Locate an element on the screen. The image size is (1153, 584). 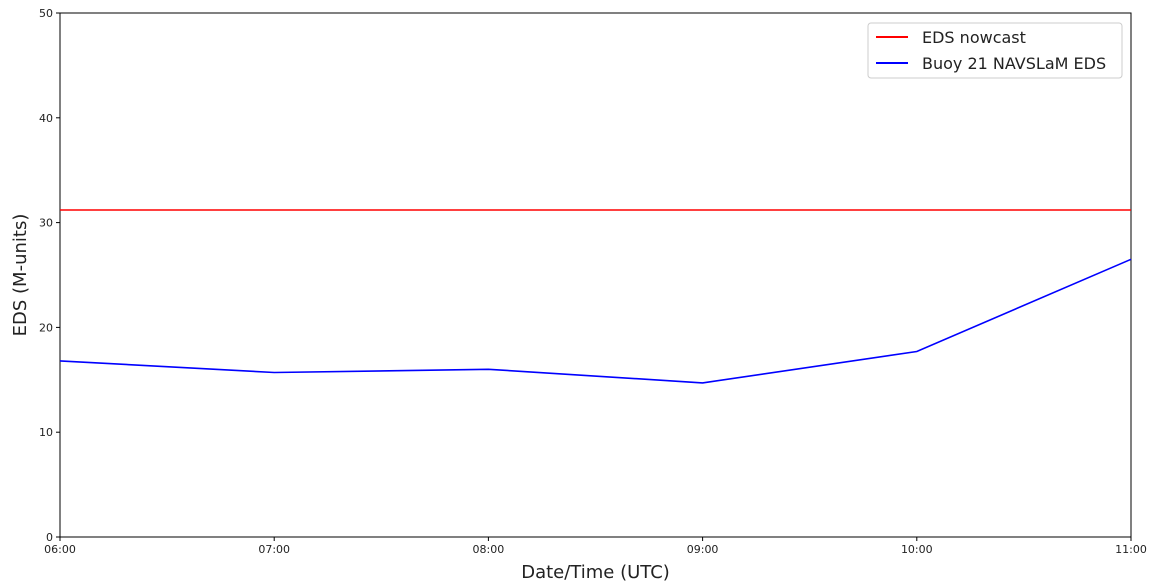
x-tick-label: 06:00 is located at coordinates (60, 549).